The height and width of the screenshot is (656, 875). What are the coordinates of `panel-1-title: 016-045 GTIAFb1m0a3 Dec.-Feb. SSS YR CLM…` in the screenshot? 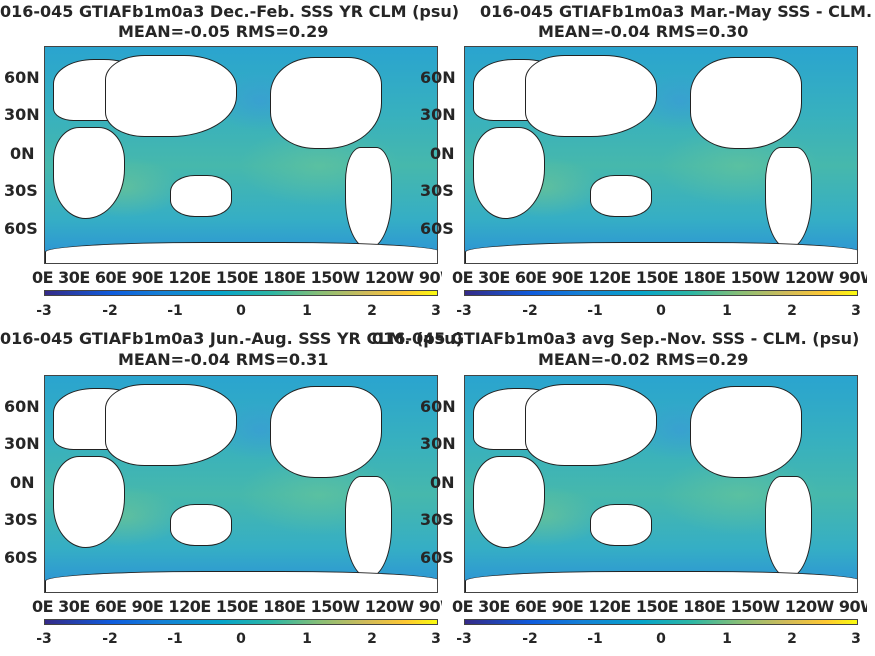 It's located at (230, 11).